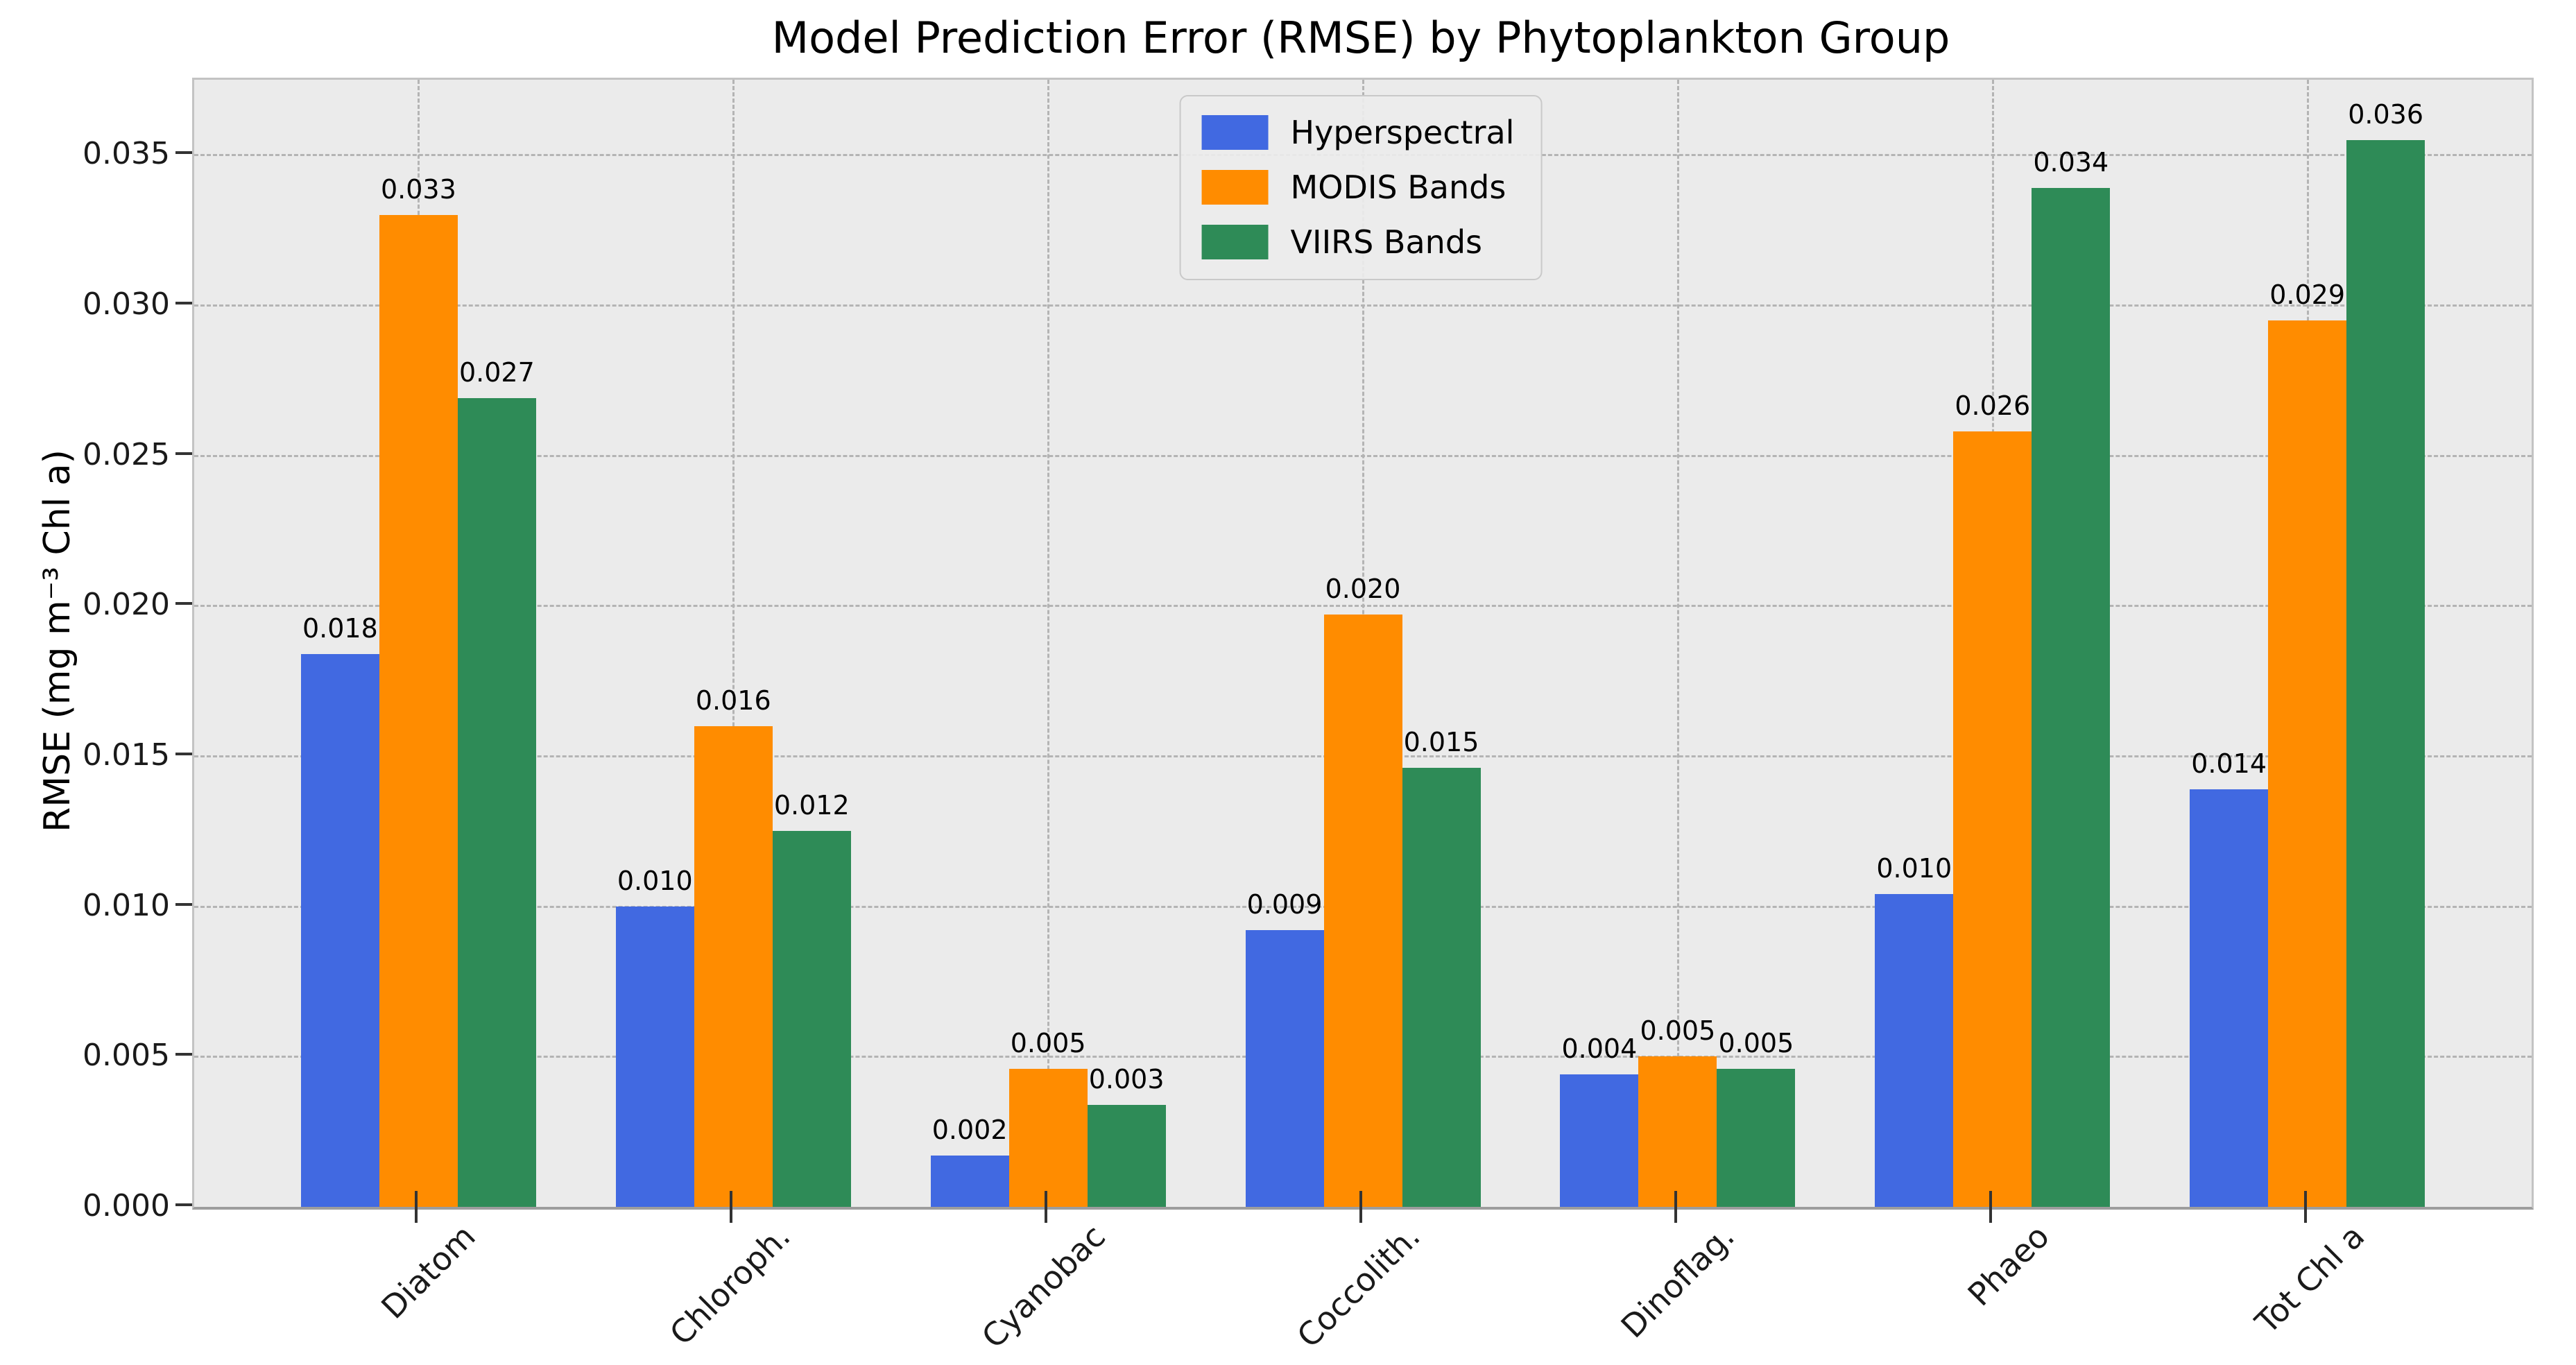  I want to click on bar-value-label: 0.016, so click(733, 700).